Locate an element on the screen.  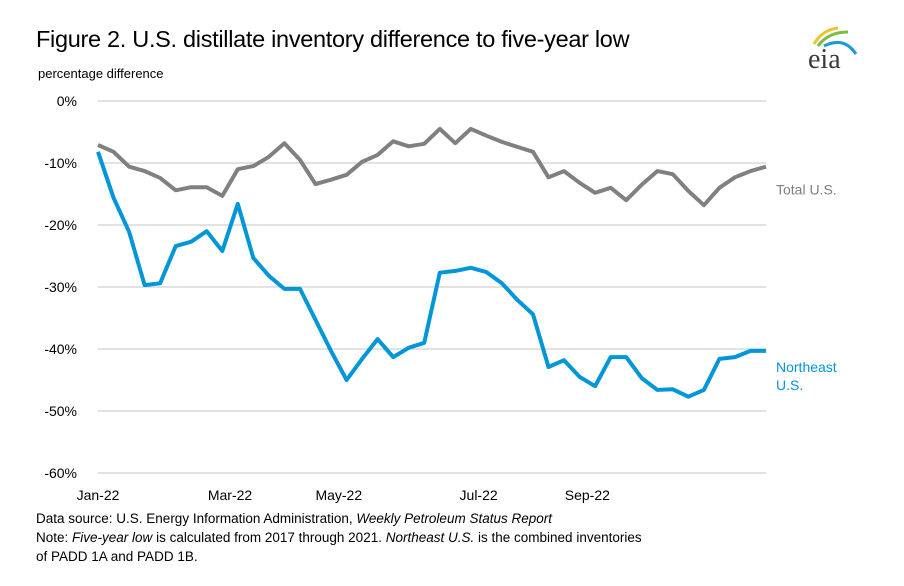
x-tick-labels: Jan-22 Mar-22 May-22 Jul-22 Sep-22 is located at coordinates (344, 495).